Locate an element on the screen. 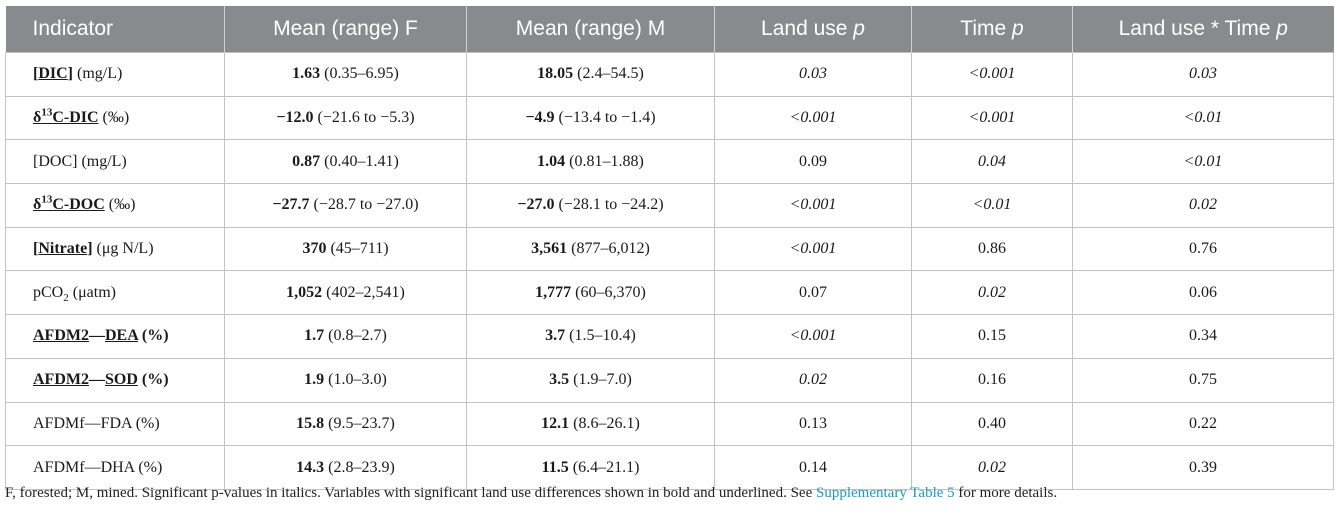 The image size is (1337, 514). header-land-use-p: Land use p is located at coordinates (813, 29).